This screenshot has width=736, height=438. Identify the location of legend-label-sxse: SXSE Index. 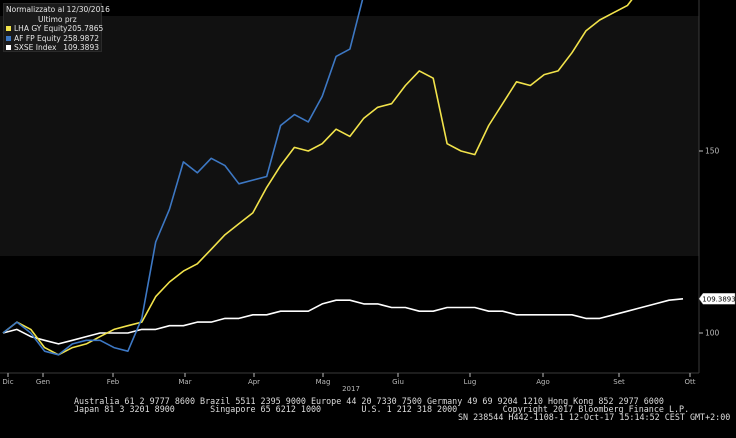
(35, 47).